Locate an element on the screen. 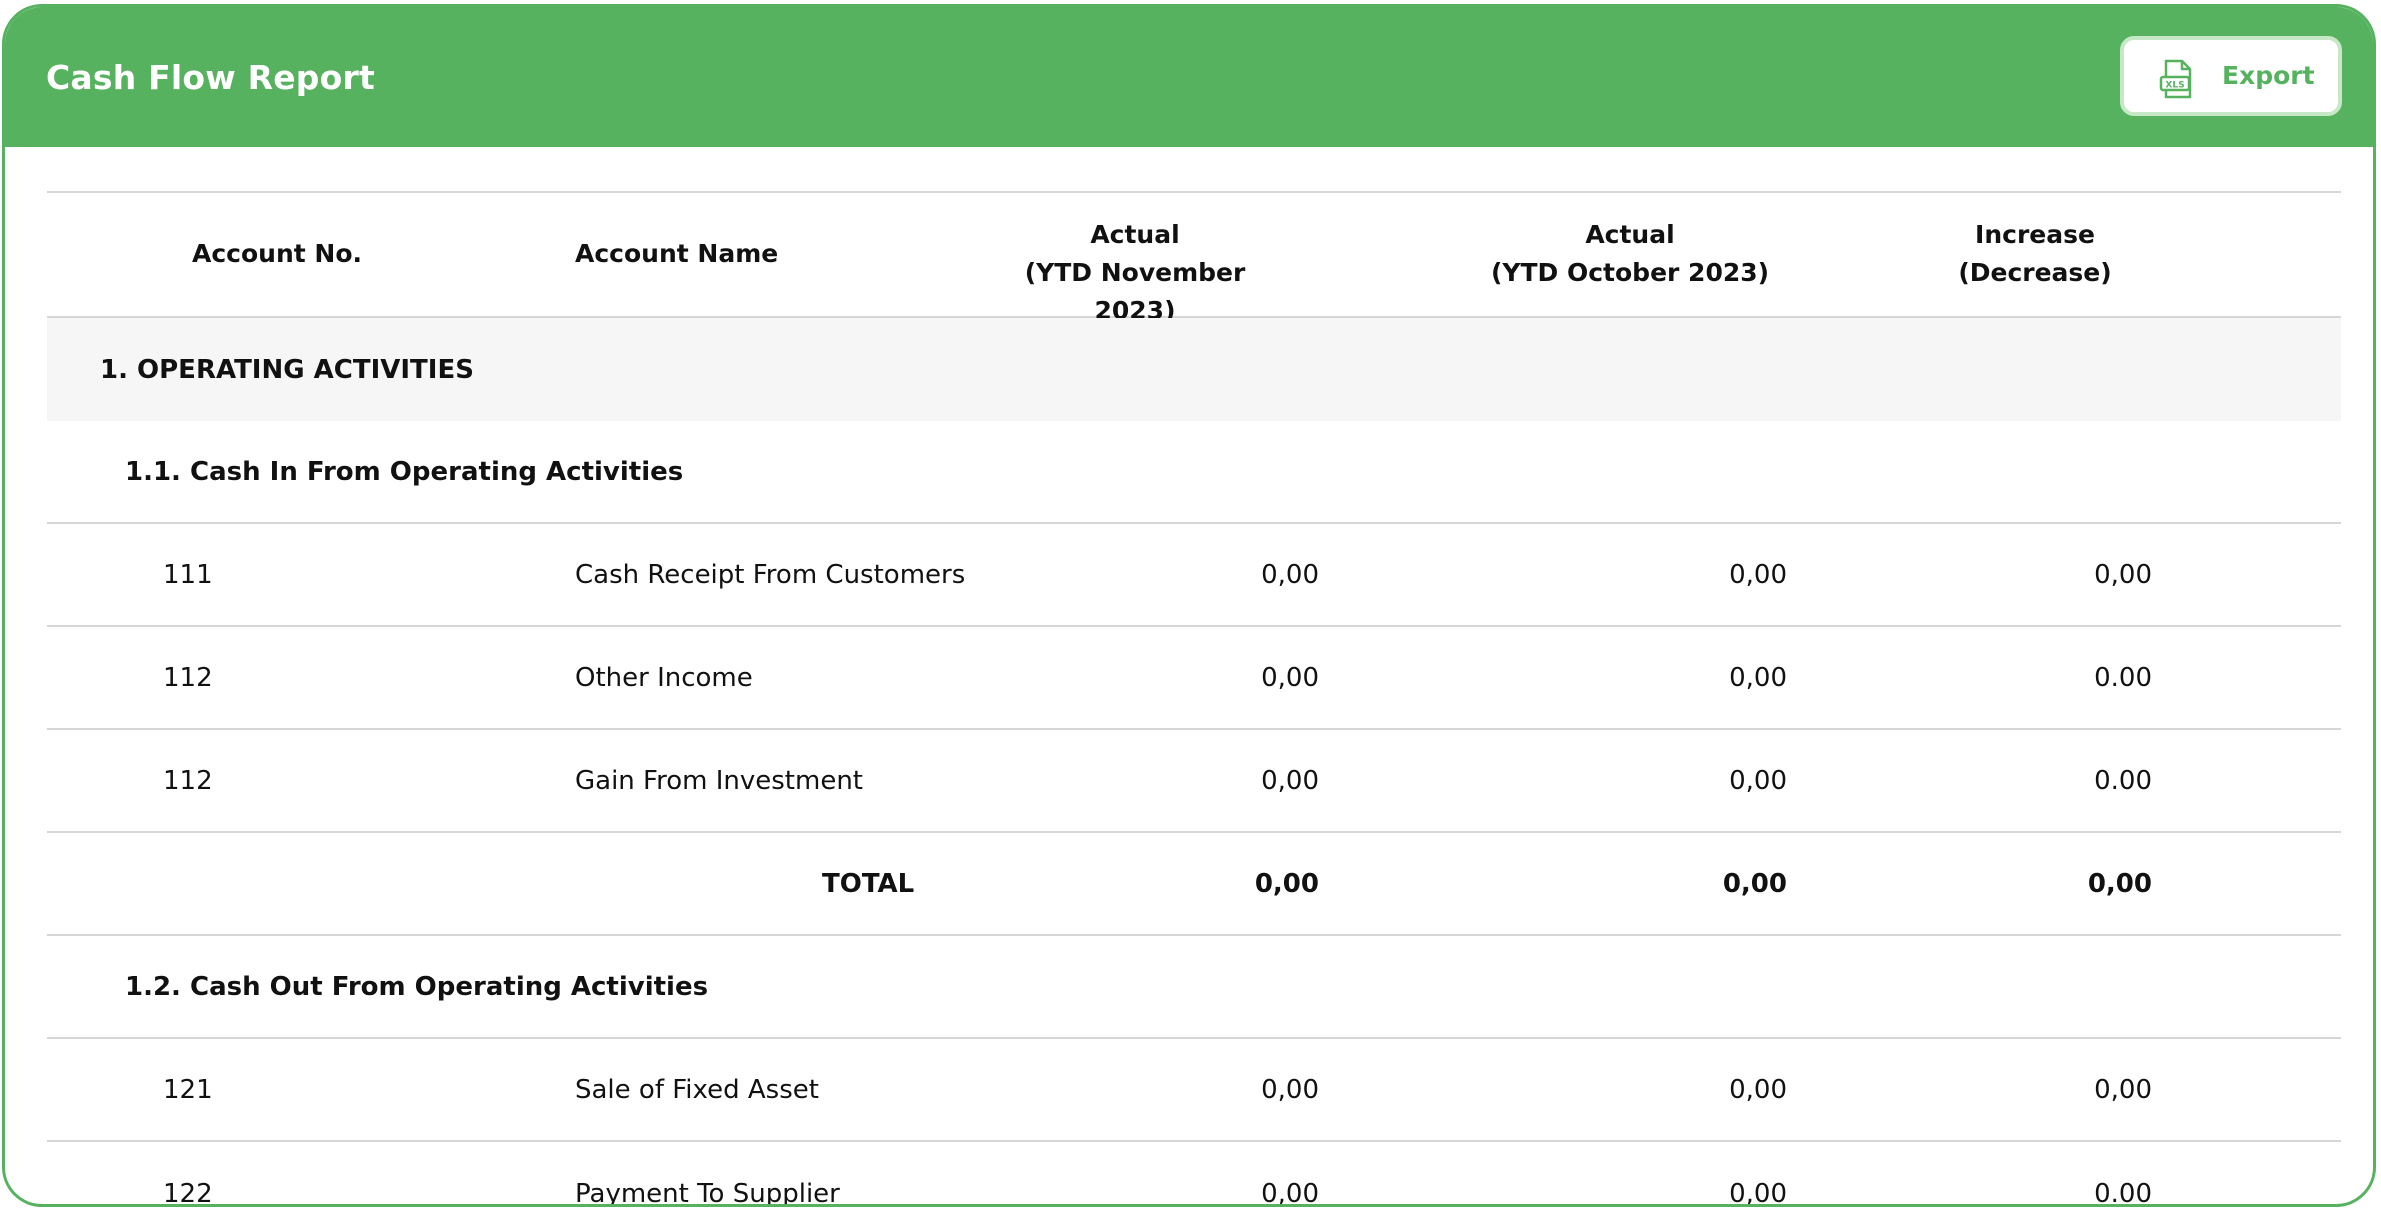 This screenshot has width=2381, height=1209. total-increase: 0,00 is located at coordinates (2119, 883).